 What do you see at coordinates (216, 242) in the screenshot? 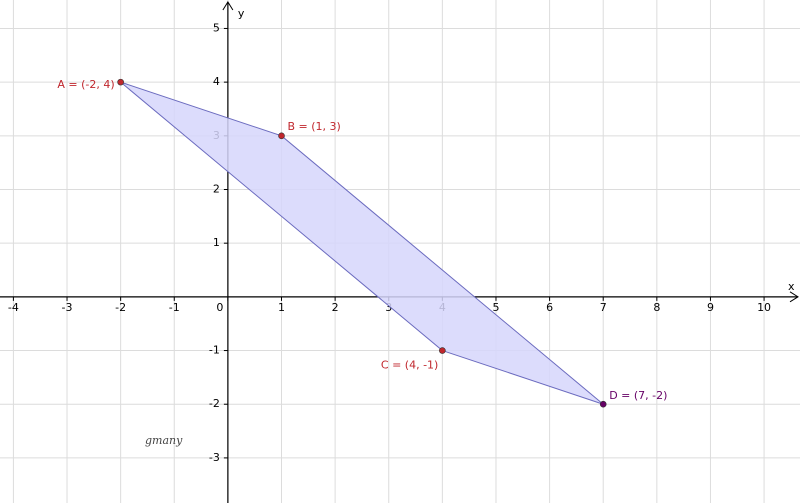
I see `y-tick-label: 1` at bounding box center [216, 242].